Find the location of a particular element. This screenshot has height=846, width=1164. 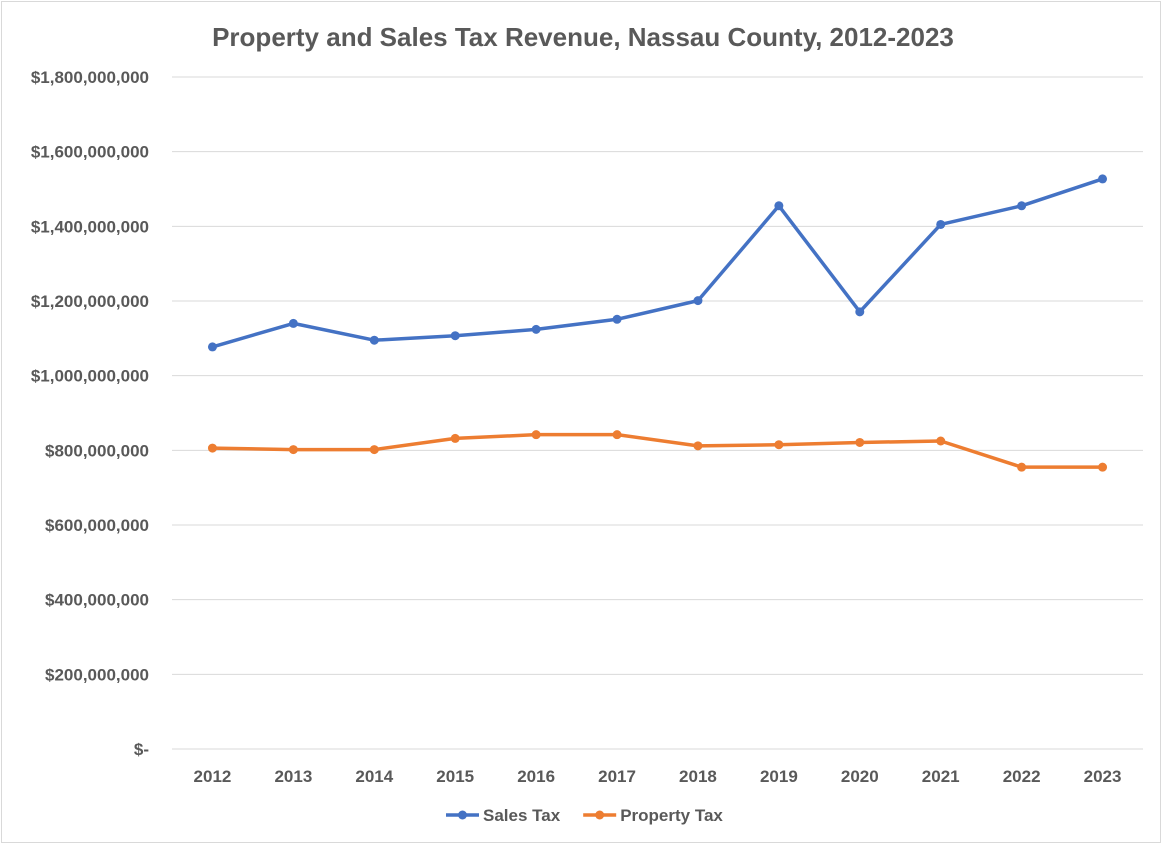

legend-marker-property-tax is located at coordinates (600, 815).